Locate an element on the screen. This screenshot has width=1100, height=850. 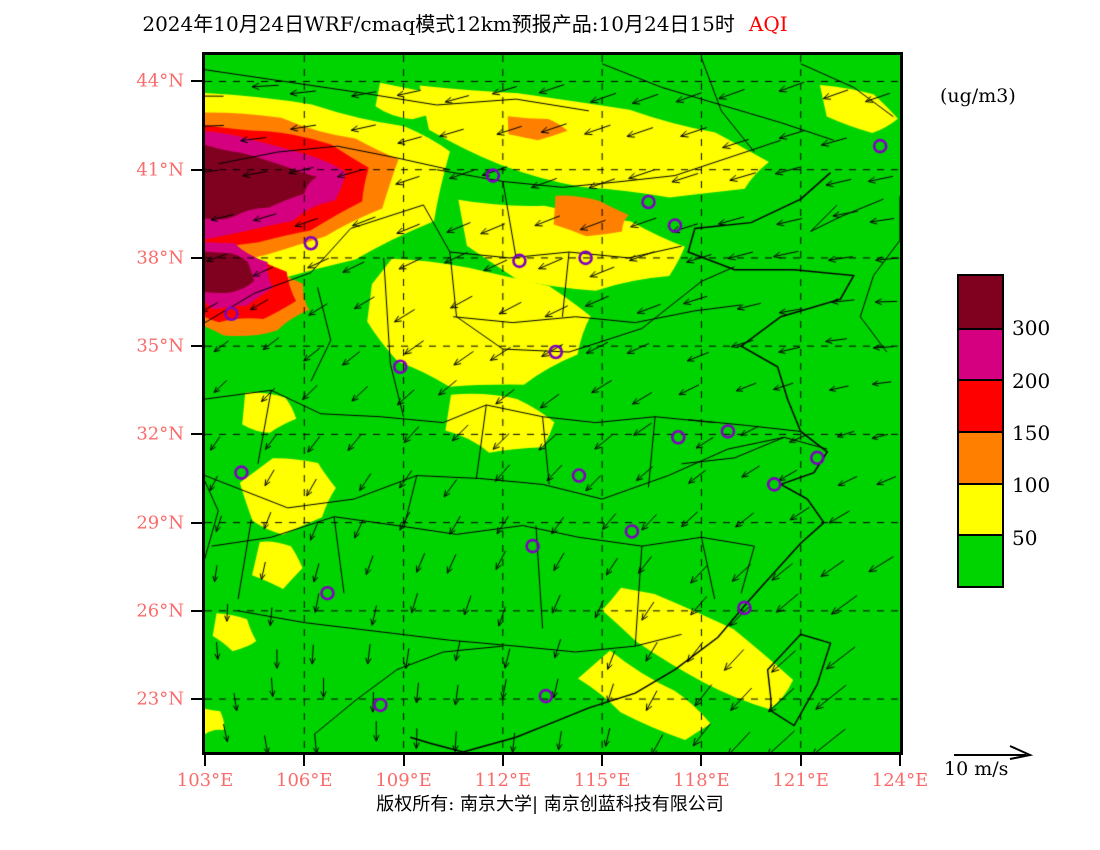
y-axis-tick-label: 38°N is located at coordinates (160, 258).